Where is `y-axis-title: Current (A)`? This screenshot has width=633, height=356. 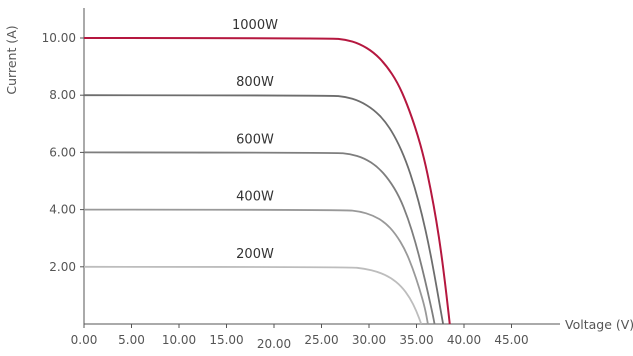 y-axis-title: Current (A) is located at coordinates (11, 59).